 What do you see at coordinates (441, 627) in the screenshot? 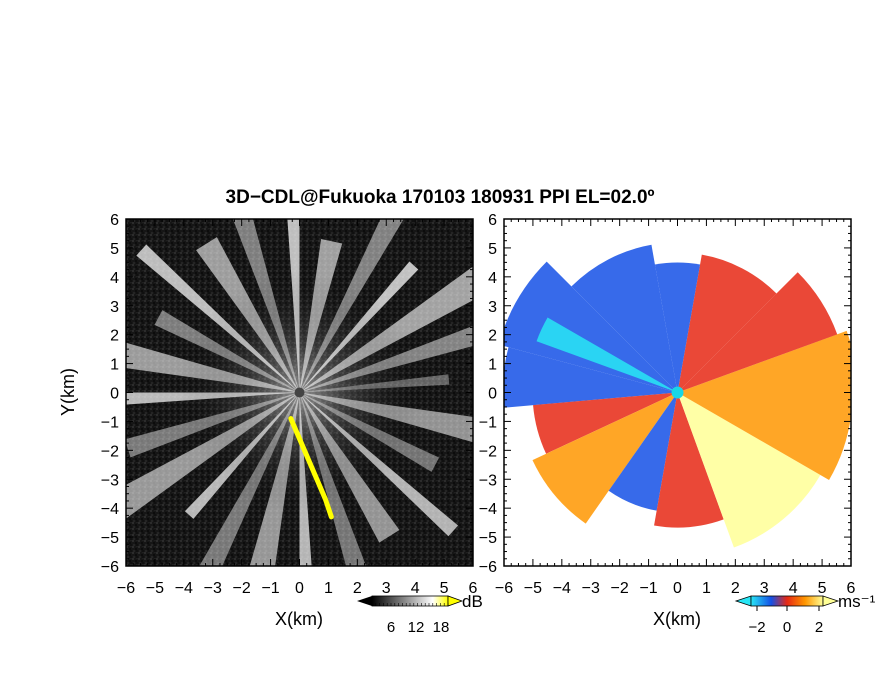
I see `colorbar-tick-label: 18` at bounding box center [441, 627].